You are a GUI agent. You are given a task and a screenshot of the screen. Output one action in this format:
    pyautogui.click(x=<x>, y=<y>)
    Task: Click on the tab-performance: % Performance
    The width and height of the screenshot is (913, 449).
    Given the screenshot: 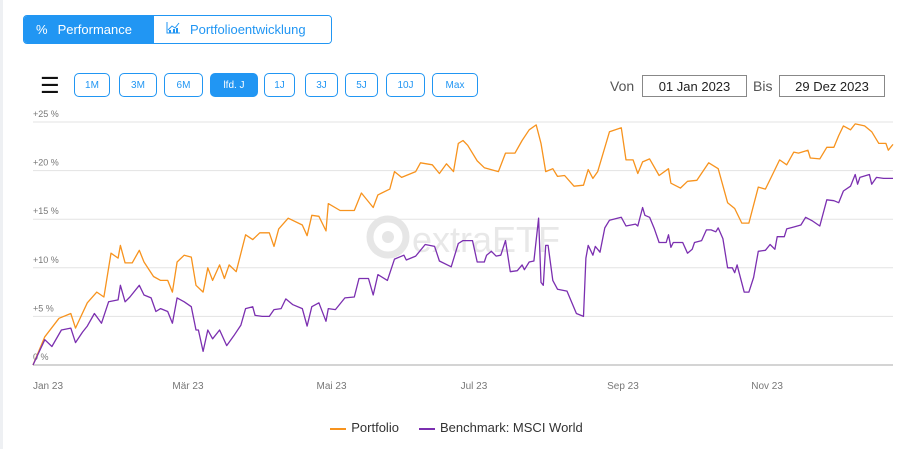 What is the action you would take?
    pyautogui.click(x=89, y=29)
    